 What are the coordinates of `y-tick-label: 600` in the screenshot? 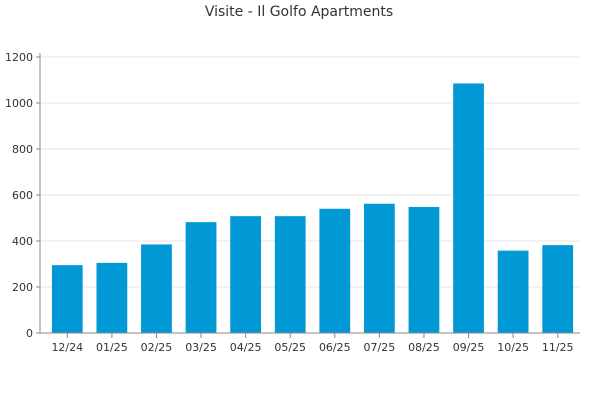 It's located at (22, 195).